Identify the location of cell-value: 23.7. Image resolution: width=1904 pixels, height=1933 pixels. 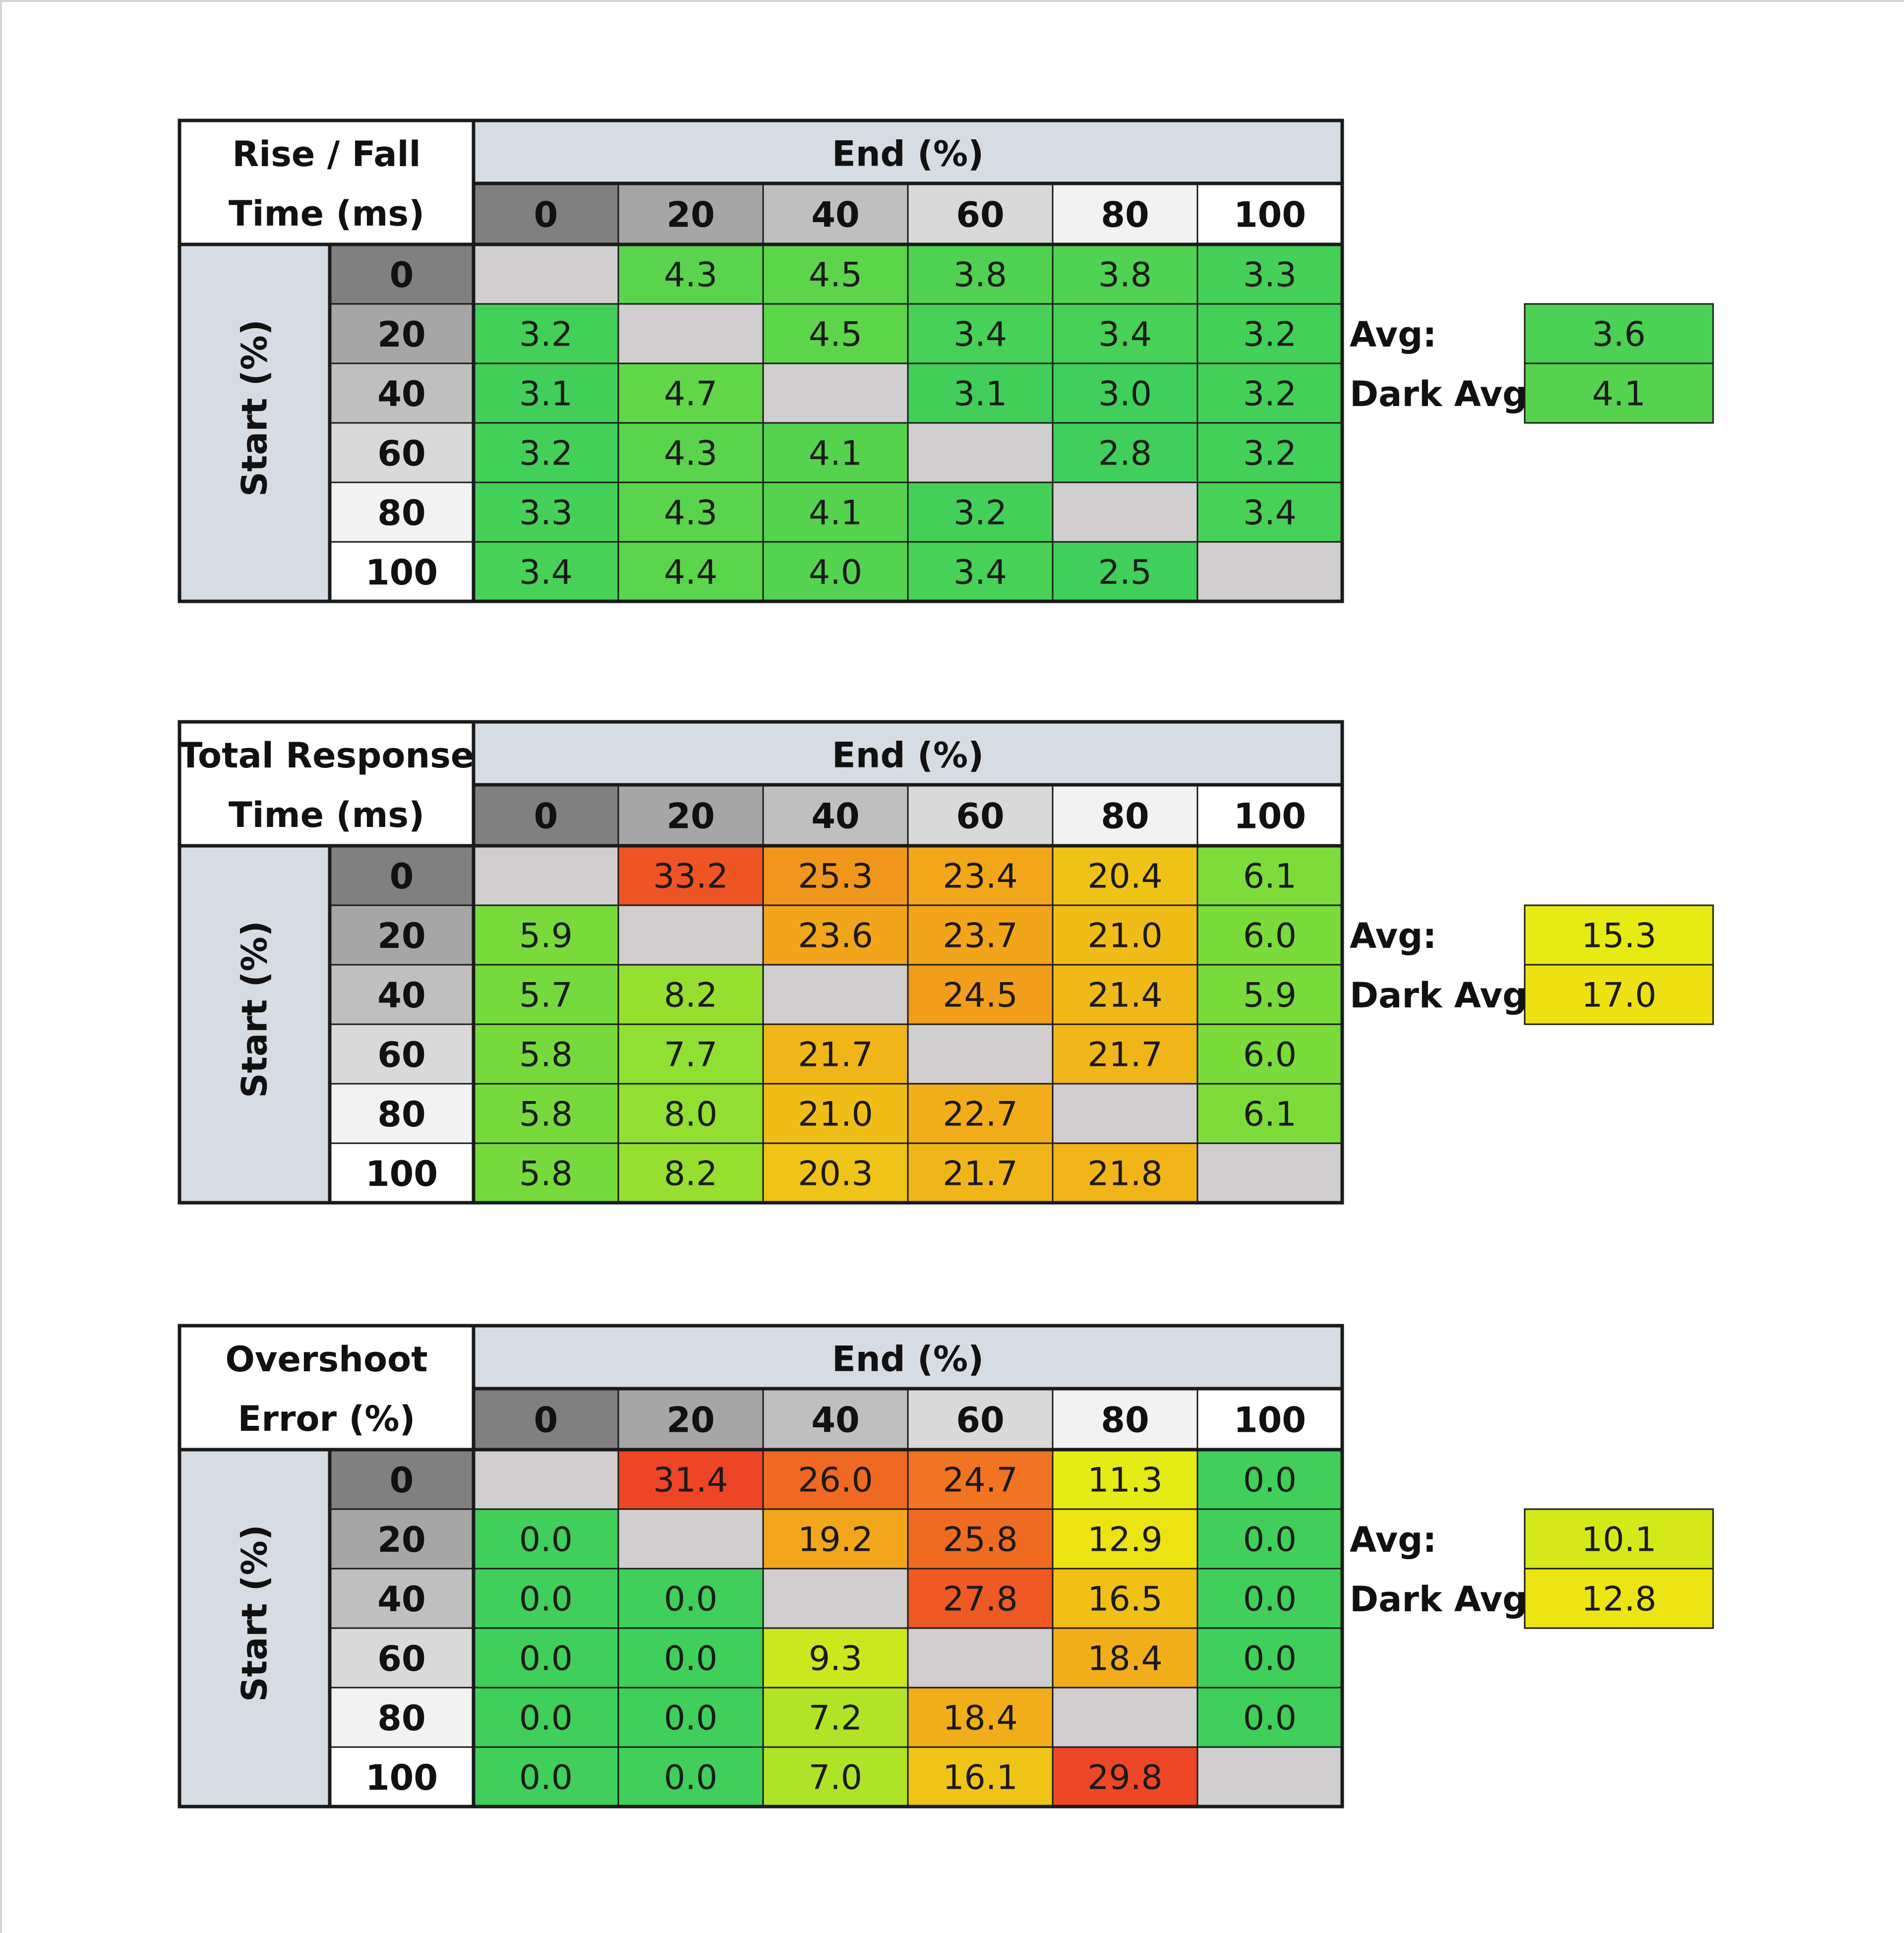
(980, 936).